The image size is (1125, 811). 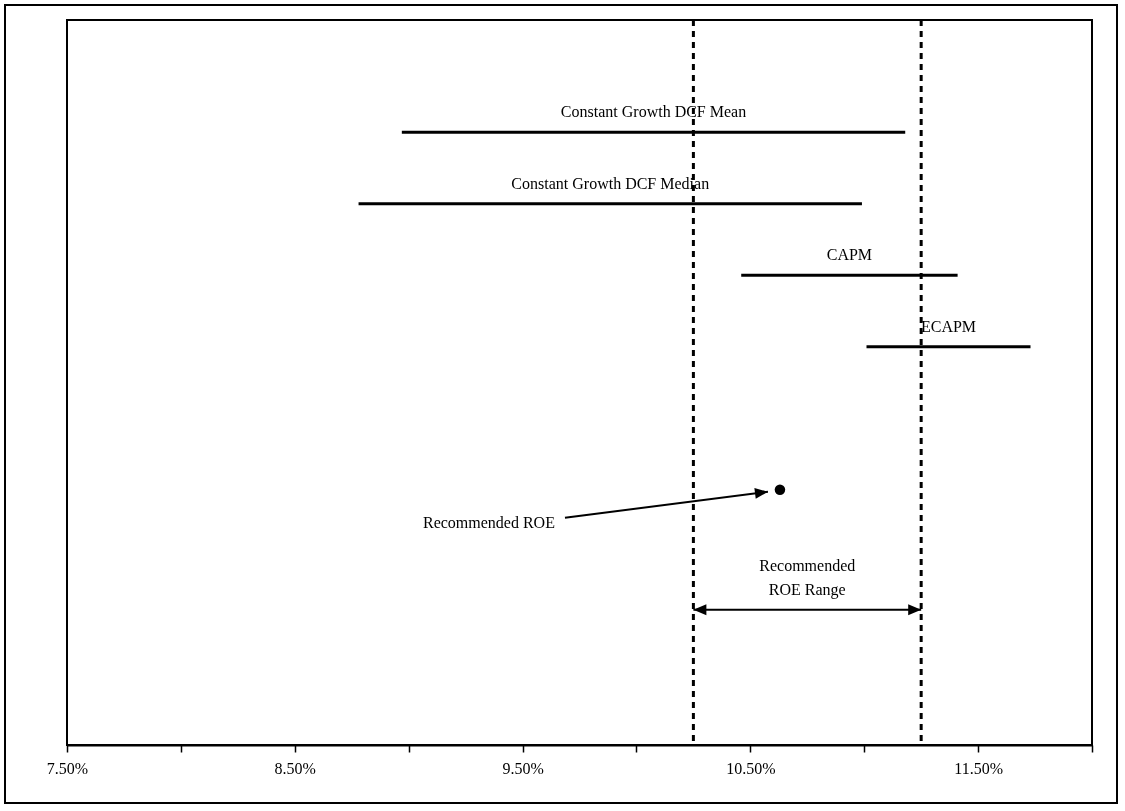 What do you see at coordinates (523, 768) in the screenshot?
I see `x-tick-label: 9.50%` at bounding box center [523, 768].